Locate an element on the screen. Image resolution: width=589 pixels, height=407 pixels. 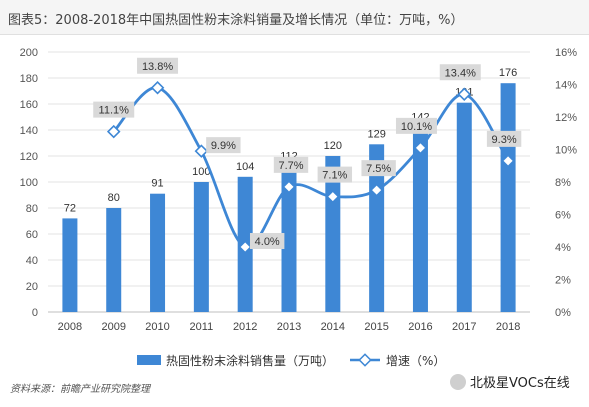
y-right-tick-label: 4% is located at coordinates (563, 248).